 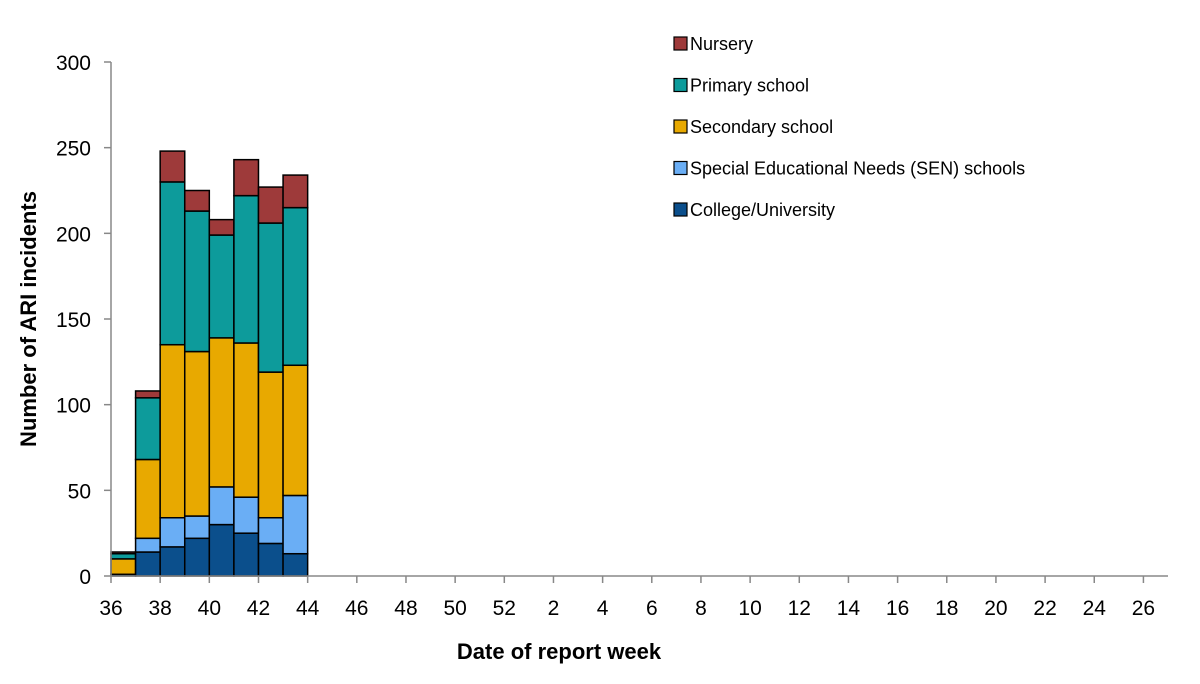 What do you see at coordinates (73, 406) in the screenshot?
I see `y-tick-label: 100` at bounding box center [73, 406].